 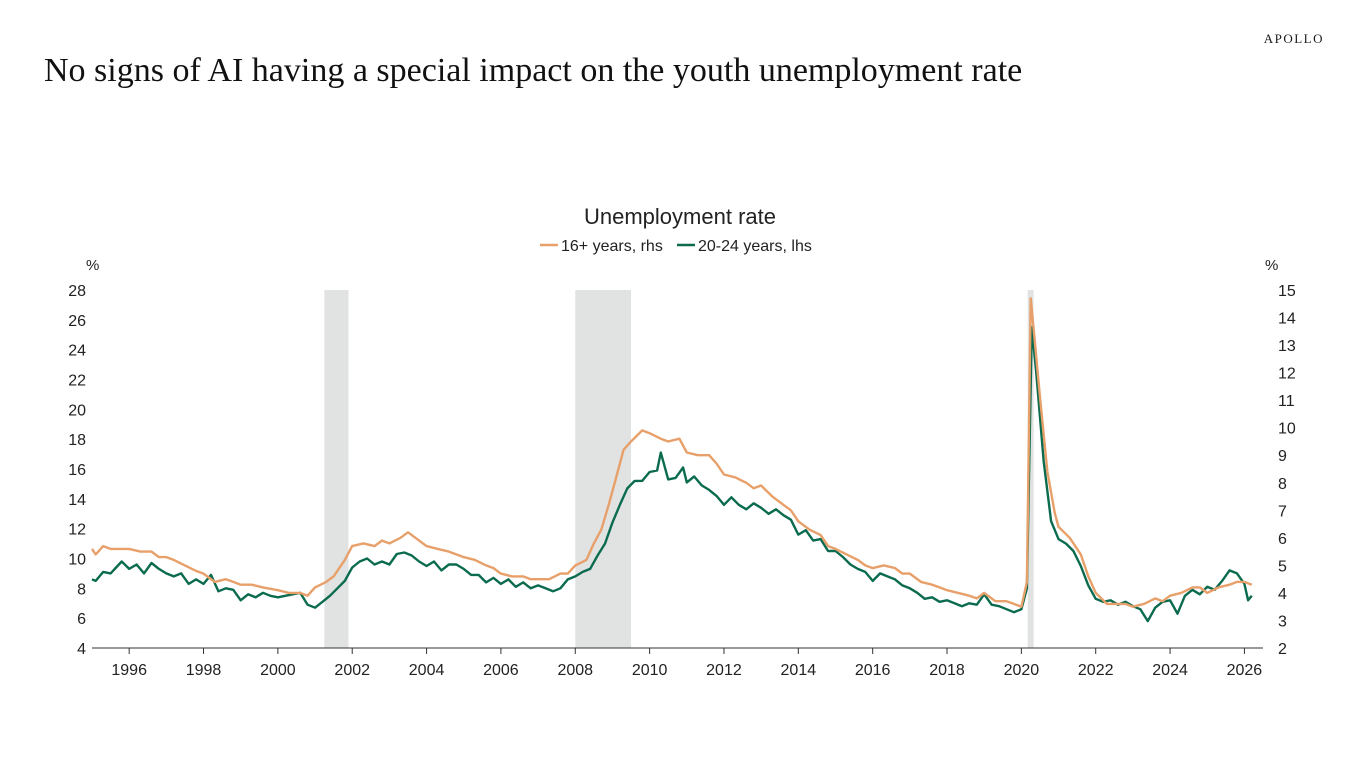 I want to click on x-tick-label: 2006, so click(x=501, y=670).